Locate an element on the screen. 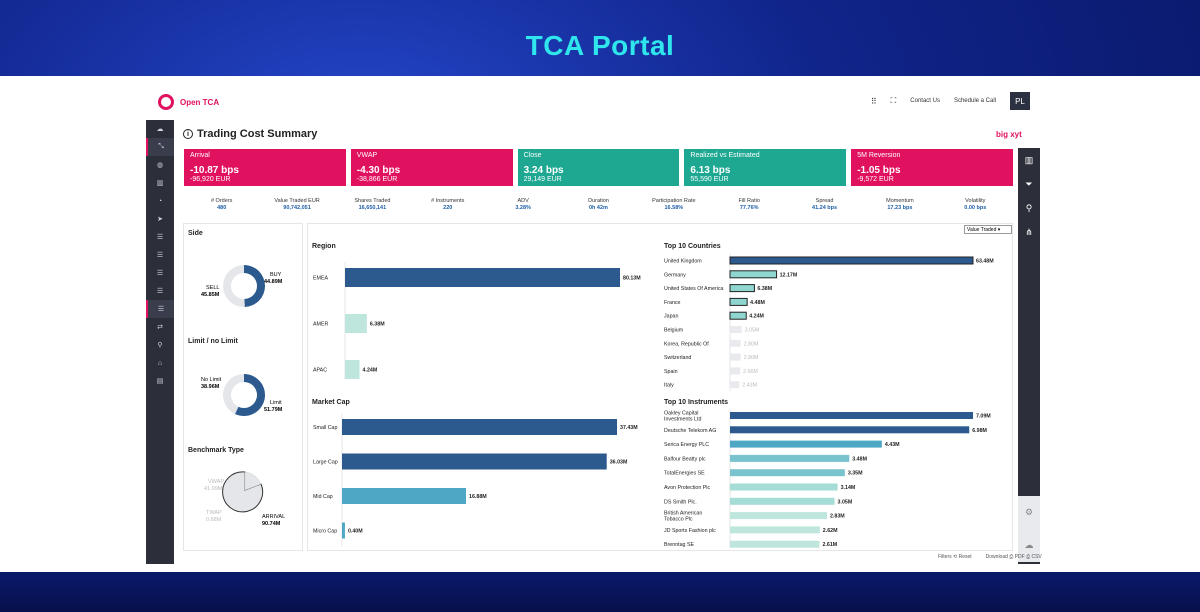  stat-value: 0h 42m is located at coordinates (598, 208).